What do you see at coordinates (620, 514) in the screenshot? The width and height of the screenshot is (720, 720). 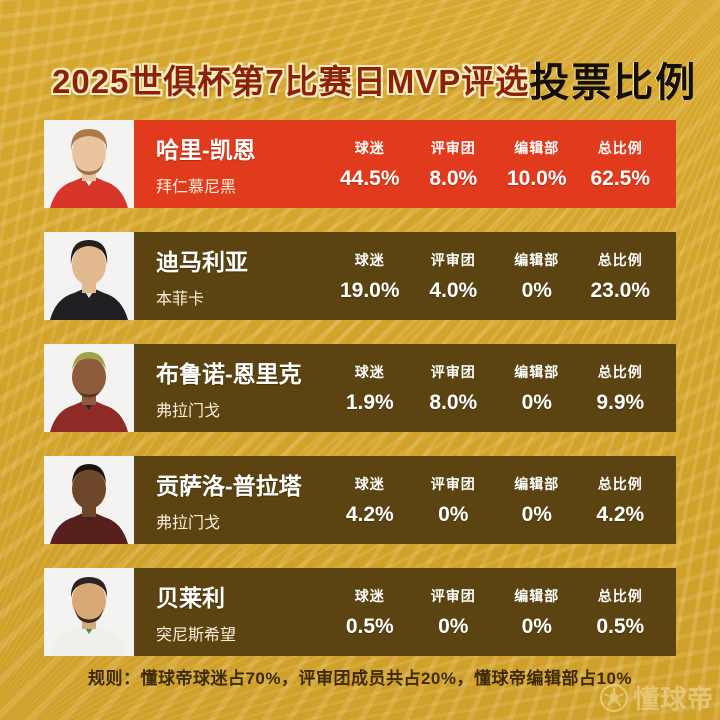 I see `total-value: 4.2%` at bounding box center [620, 514].